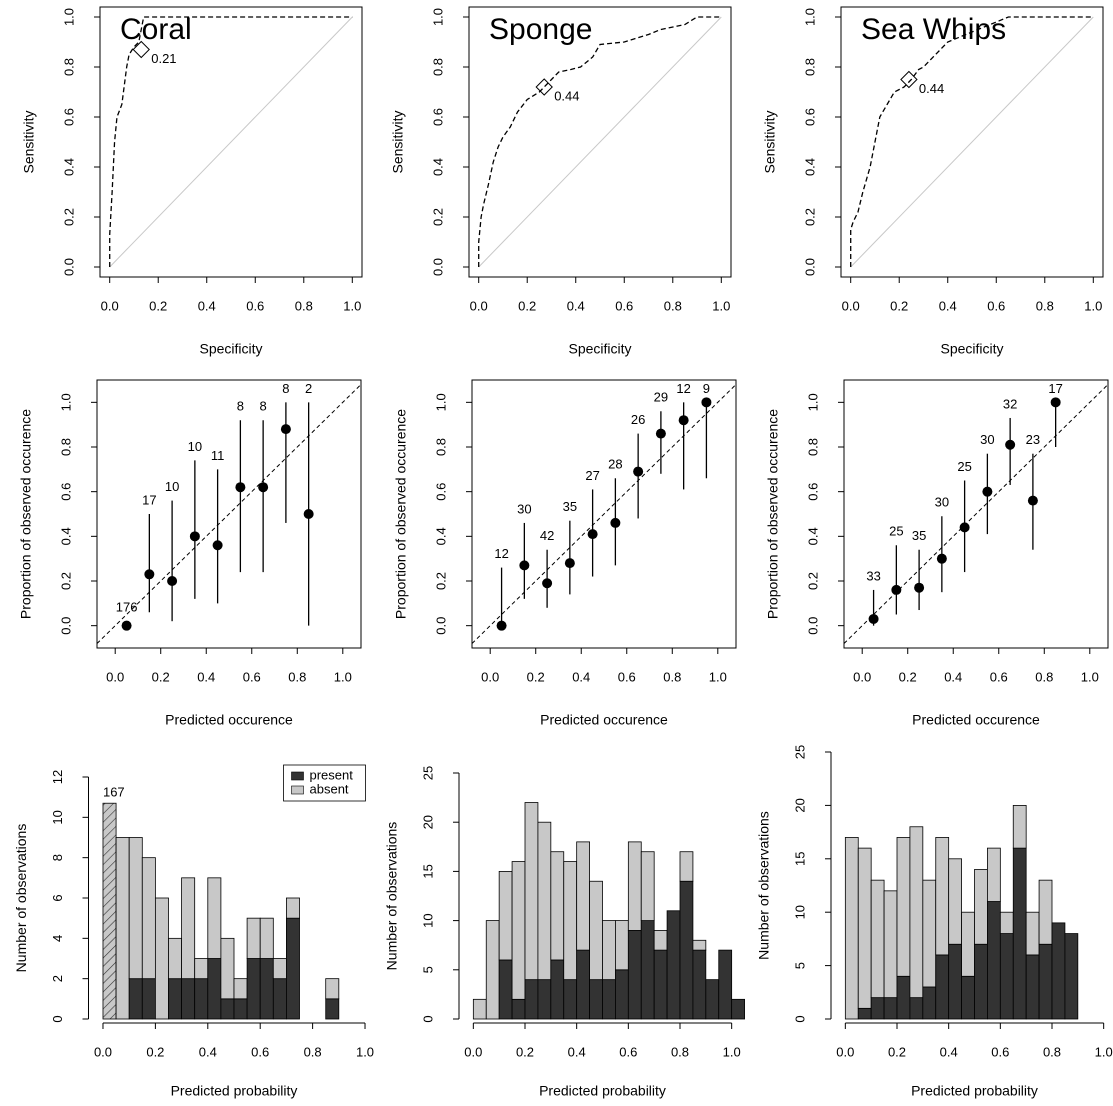 This screenshot has height=1106, width=1113. What do you see at coordinates (661, 397) in the screenshot?
I see `count-label: 29` at bounding box center [661, 397].